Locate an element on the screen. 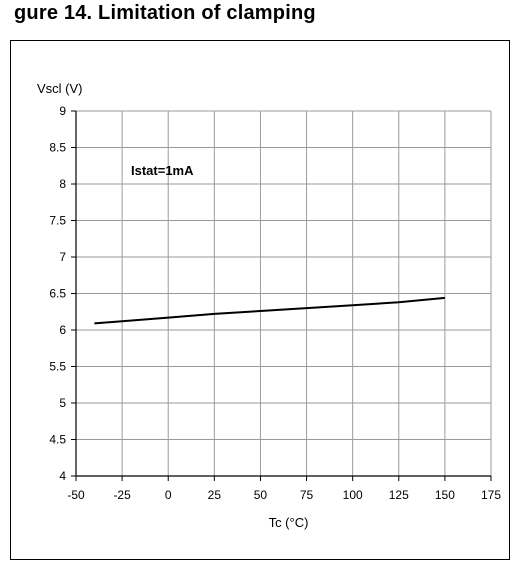  x-tick-label: 25 is located at coordinates (215, 495).